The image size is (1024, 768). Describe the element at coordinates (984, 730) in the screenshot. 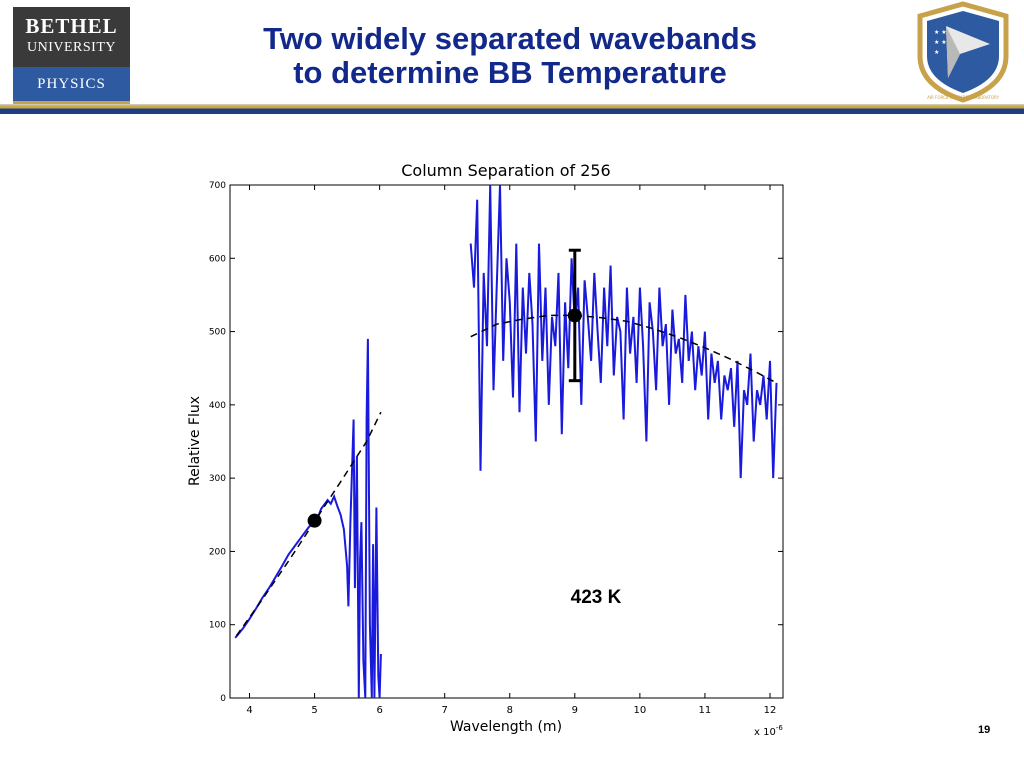

I see `page-number: 19` at that location.